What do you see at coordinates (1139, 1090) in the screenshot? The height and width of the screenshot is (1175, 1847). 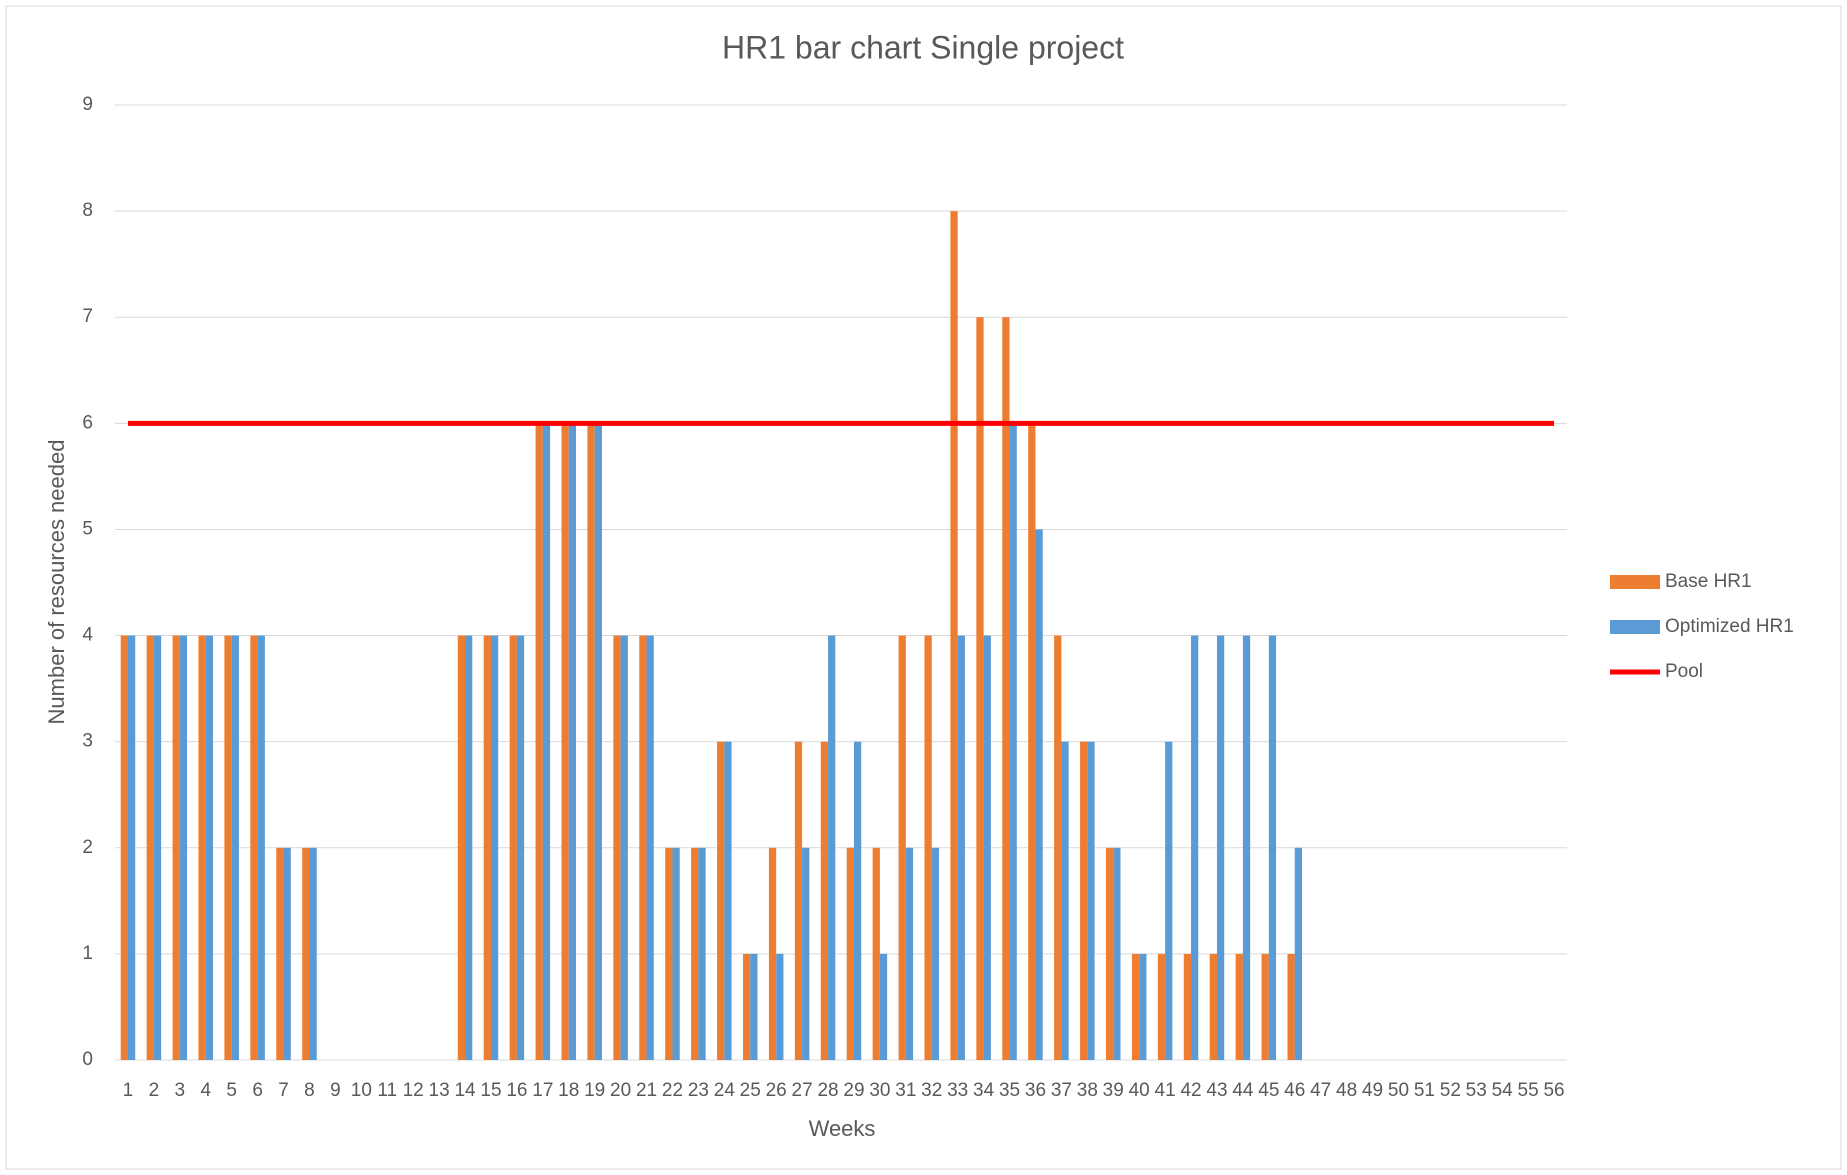 I see `x-tick-label: 40` at bounding box center [1139, 1090].